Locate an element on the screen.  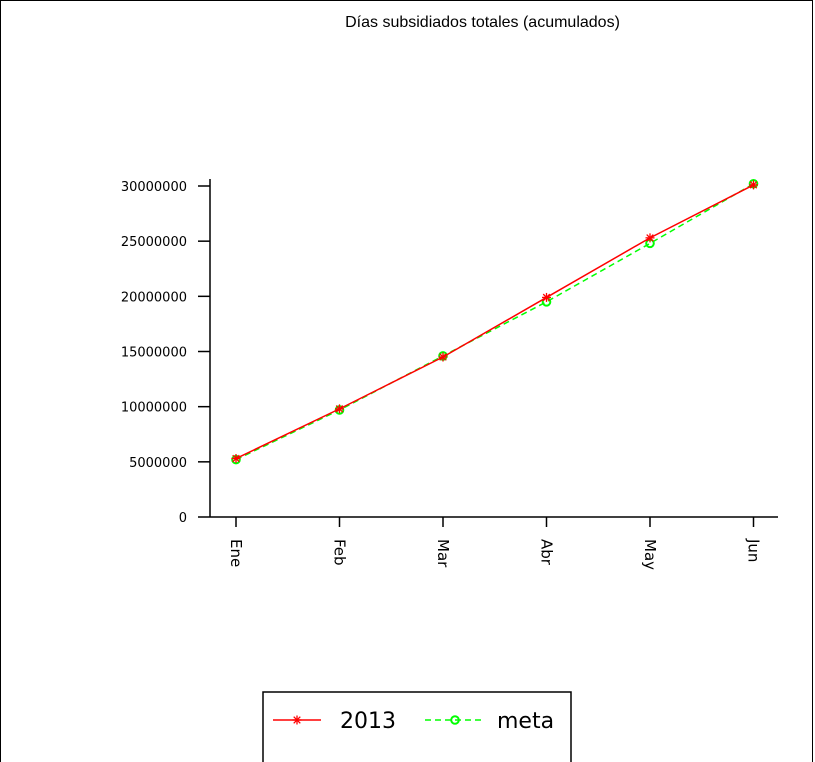
x-tick-label: Ene is located at coordinates (236, 553).